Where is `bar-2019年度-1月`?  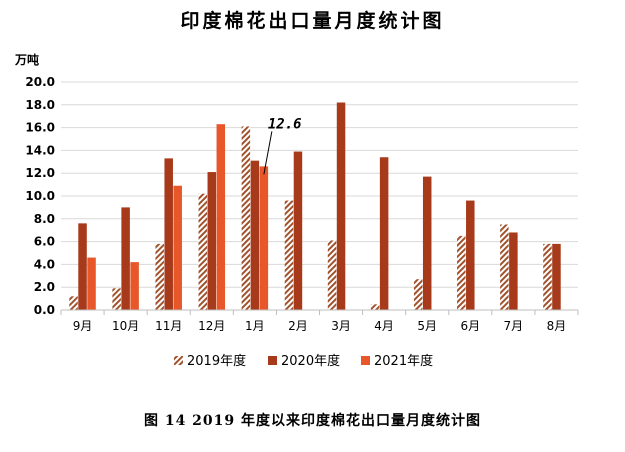
bar-2019年度-1月 is located at coordinates (246, 218).